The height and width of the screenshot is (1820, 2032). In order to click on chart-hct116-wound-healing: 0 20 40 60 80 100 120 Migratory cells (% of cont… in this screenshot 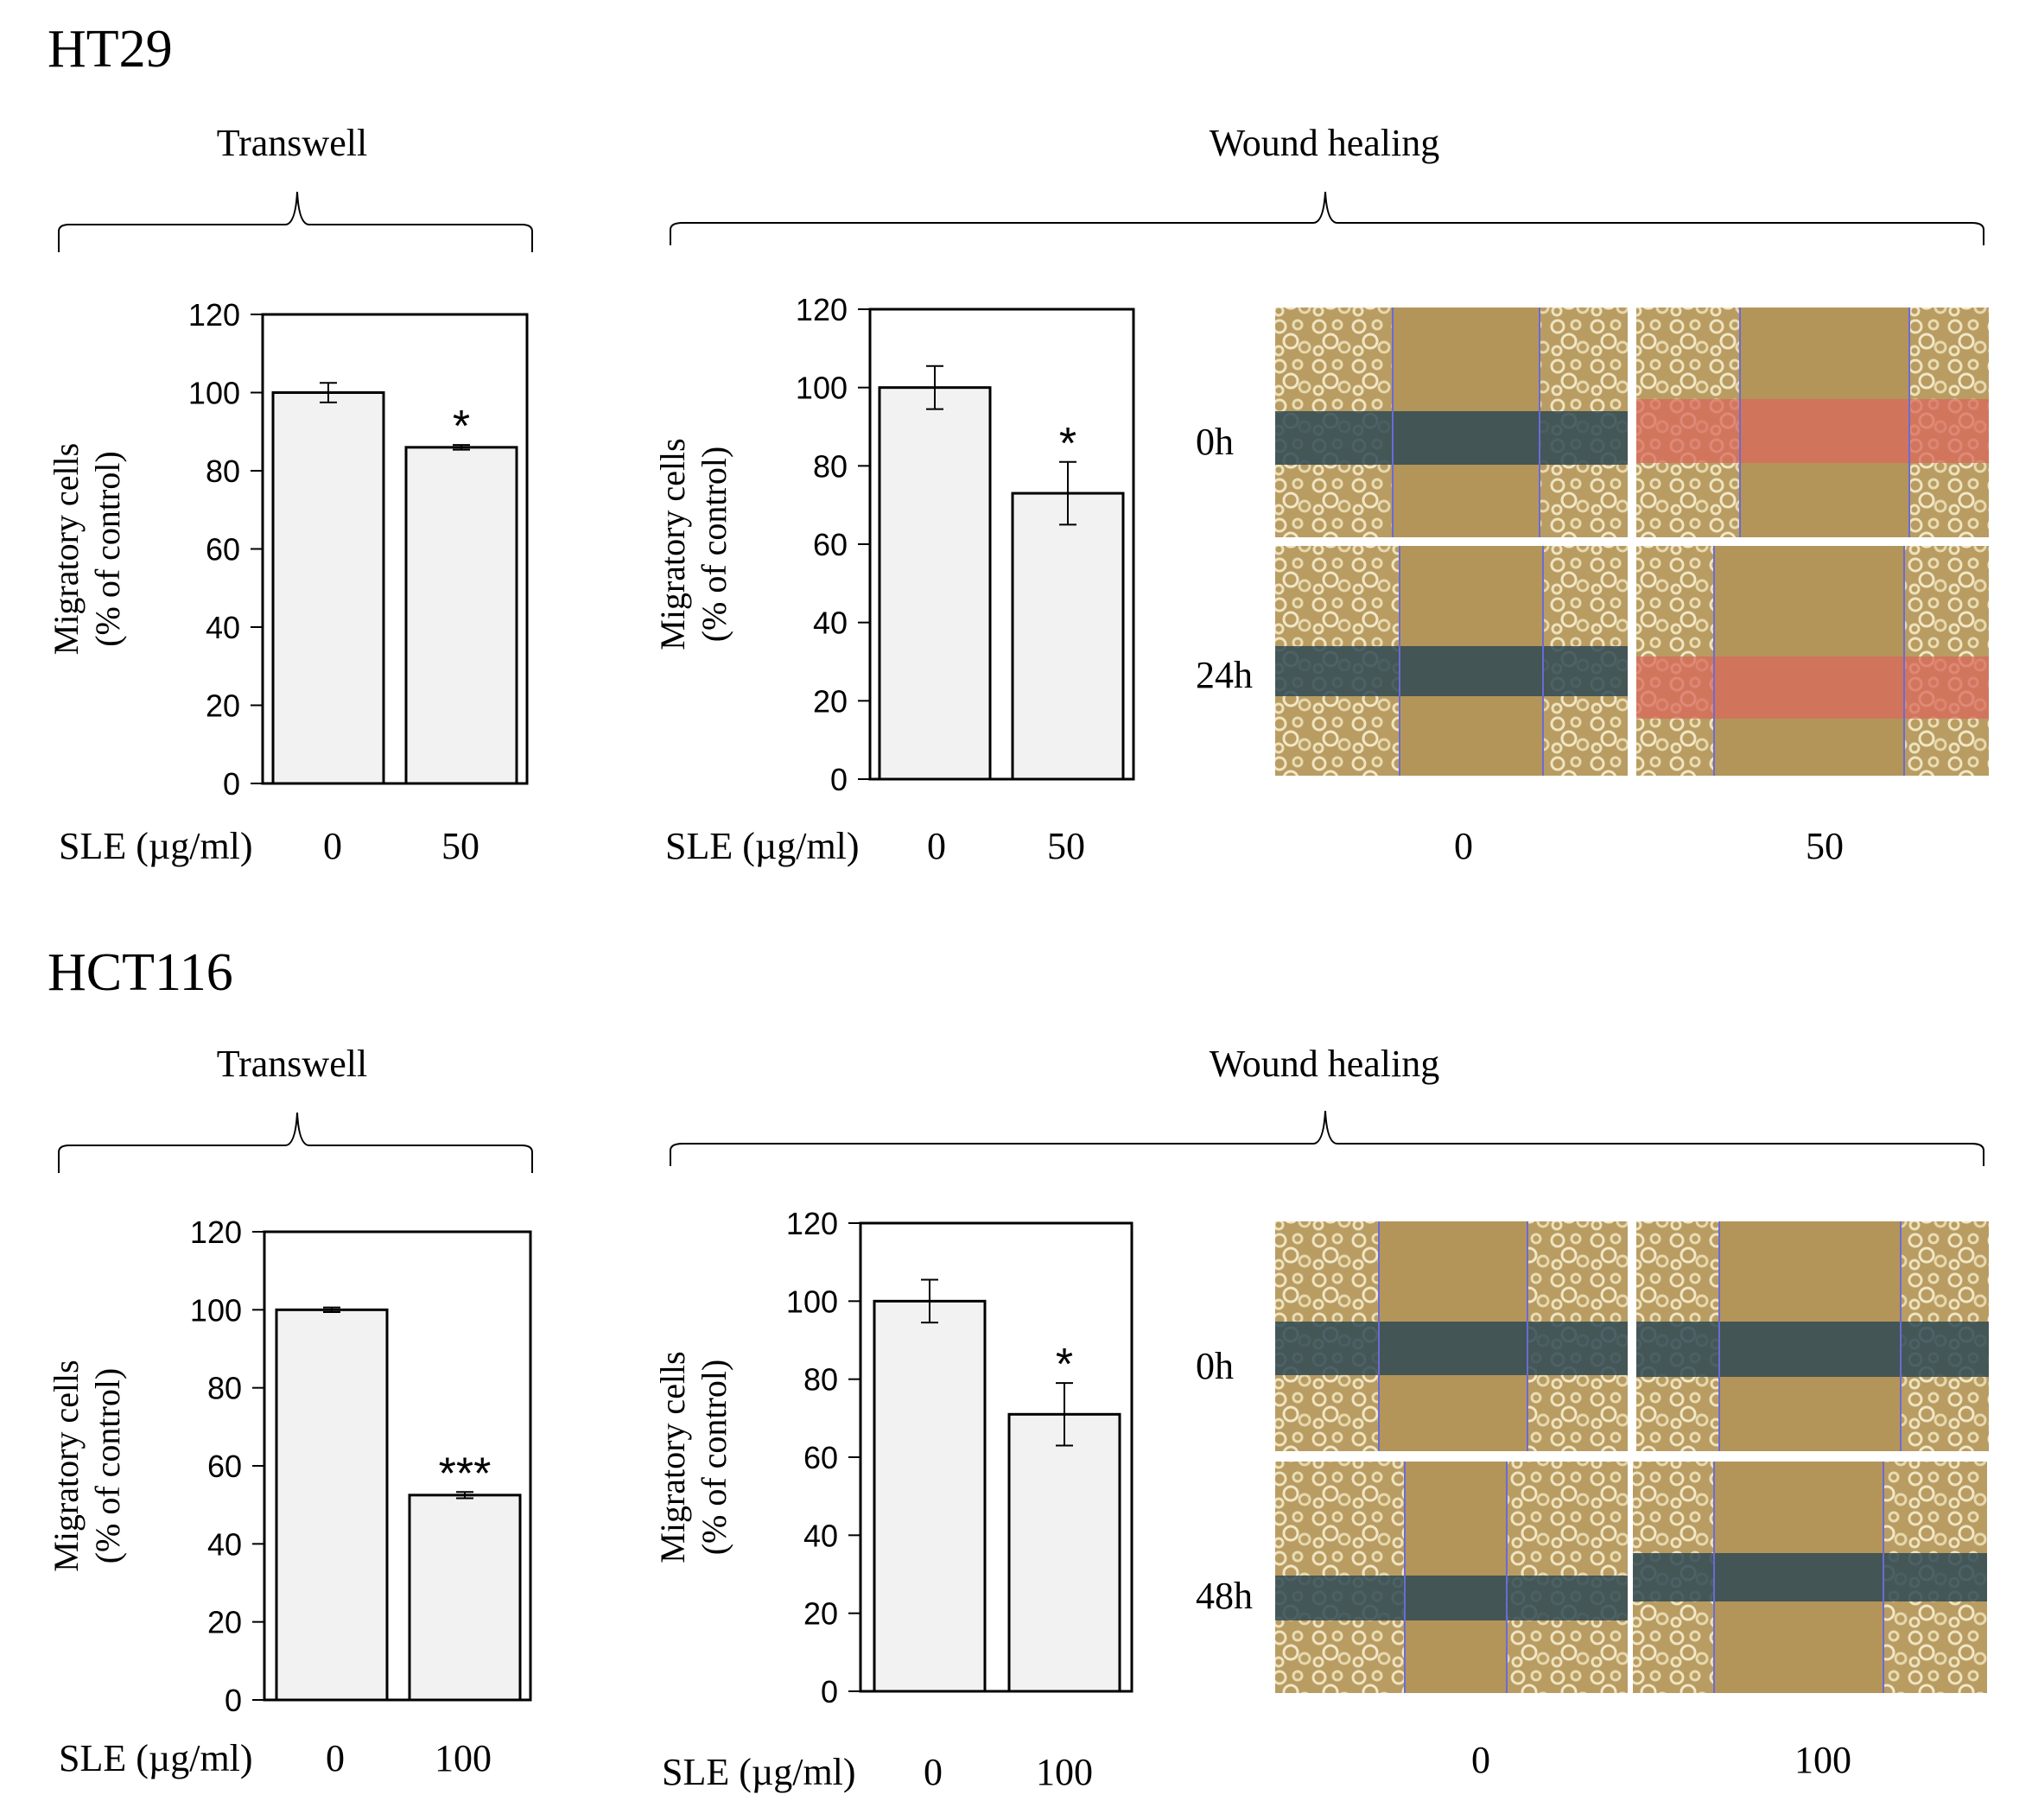, I will do `click(893, 1499)`.